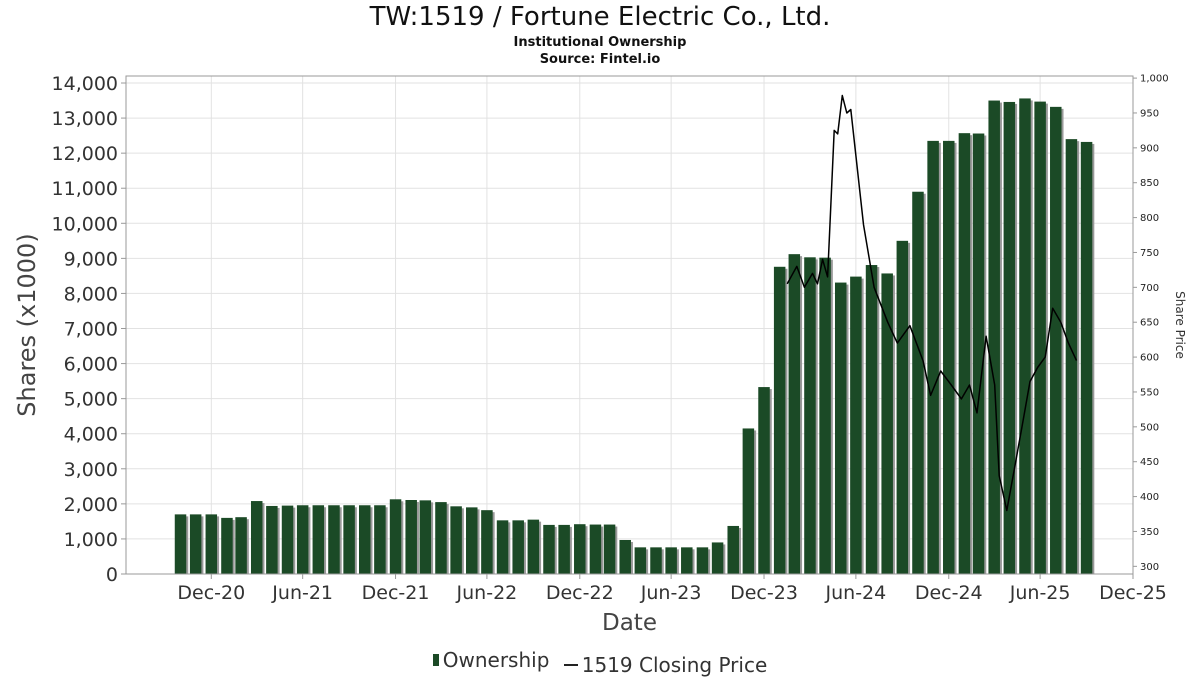 The height and width of the screenshot is (677, 1200). Describe the element at coordinates (112, 575) in the screenshot. I see `y-tick-label: 0` at that location.